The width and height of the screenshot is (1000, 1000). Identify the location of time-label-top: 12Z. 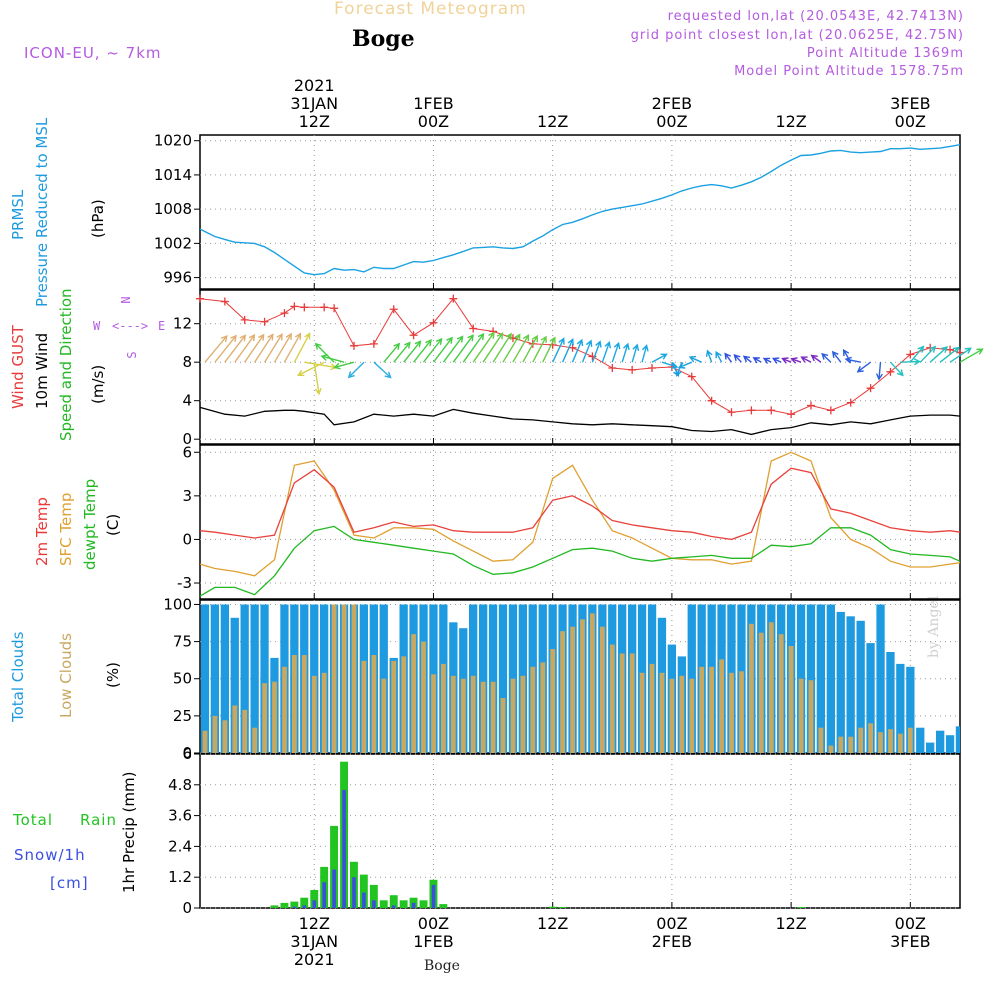
(790, 121).